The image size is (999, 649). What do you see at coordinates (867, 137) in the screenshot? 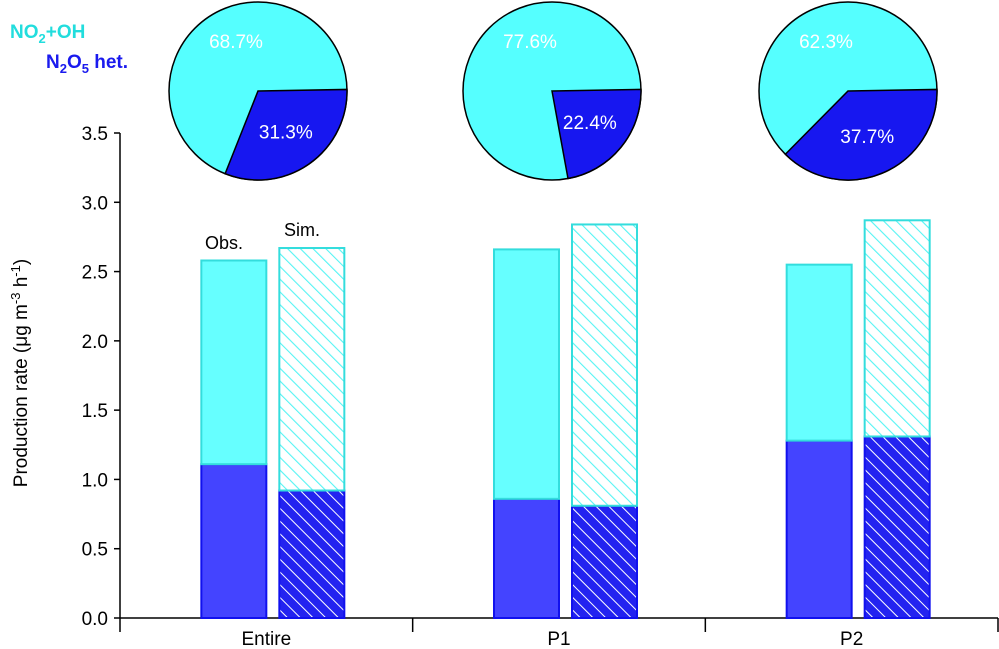
I see `pie-label-n2o5-het: 37.7%` at bounding box center [867, 137].